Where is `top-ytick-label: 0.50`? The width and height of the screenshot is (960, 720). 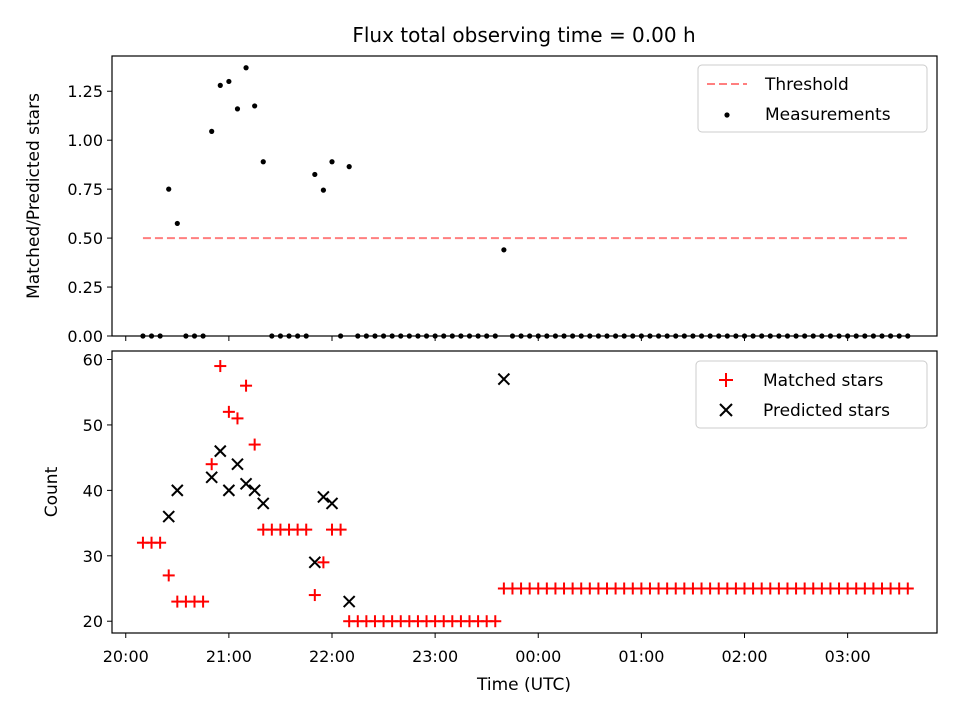
top-ytick-label: 0.50 is located at coordinates (85, 238).